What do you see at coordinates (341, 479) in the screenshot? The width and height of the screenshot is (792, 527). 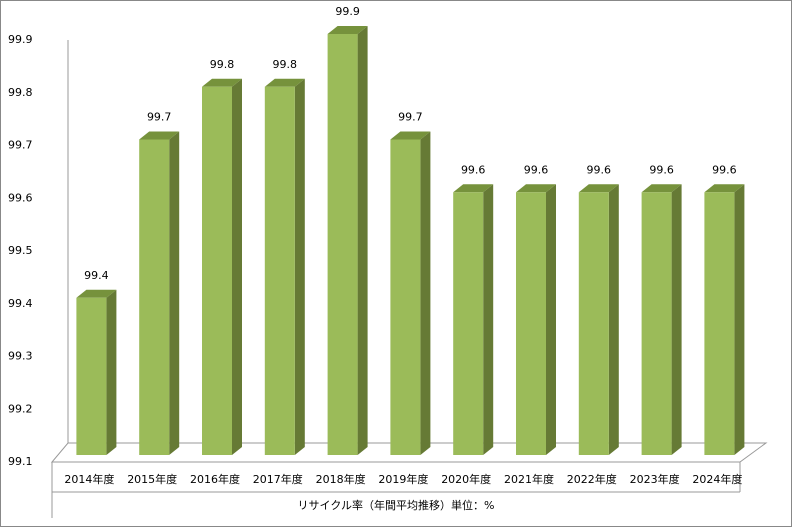 I see `x-tick-label: 2018年度` at bounding box center [341, 479].